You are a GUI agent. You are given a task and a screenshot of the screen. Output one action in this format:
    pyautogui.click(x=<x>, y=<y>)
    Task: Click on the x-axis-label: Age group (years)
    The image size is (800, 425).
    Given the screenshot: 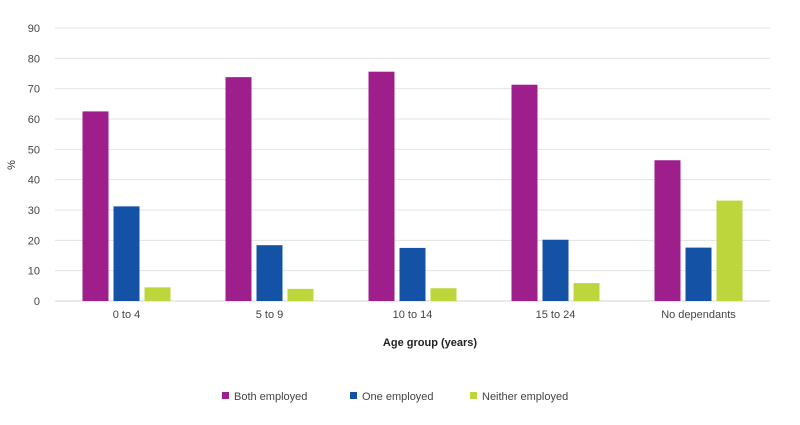 What is the action you would take?
    pyautogui.click(x=430, y=343)
    